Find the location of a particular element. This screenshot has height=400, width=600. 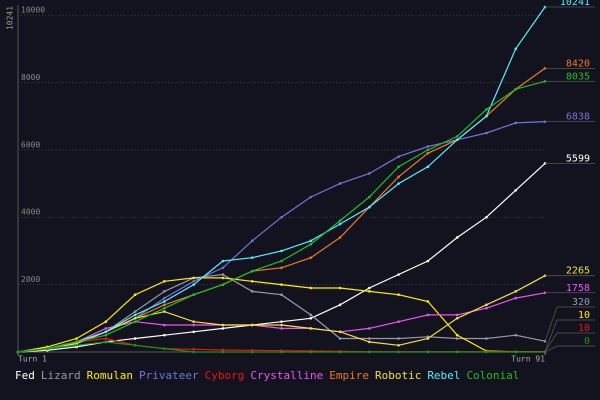

x-tick-label: Turn 1 is located at coordinates (32, 359).